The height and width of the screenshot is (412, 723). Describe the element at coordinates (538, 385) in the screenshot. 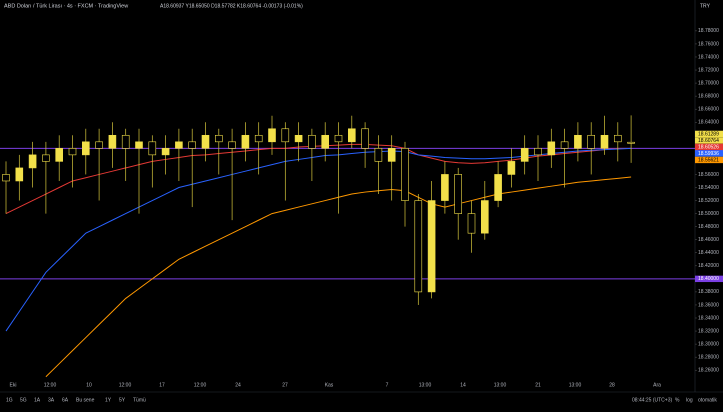

I see `x-tick-label: 21` at that location.